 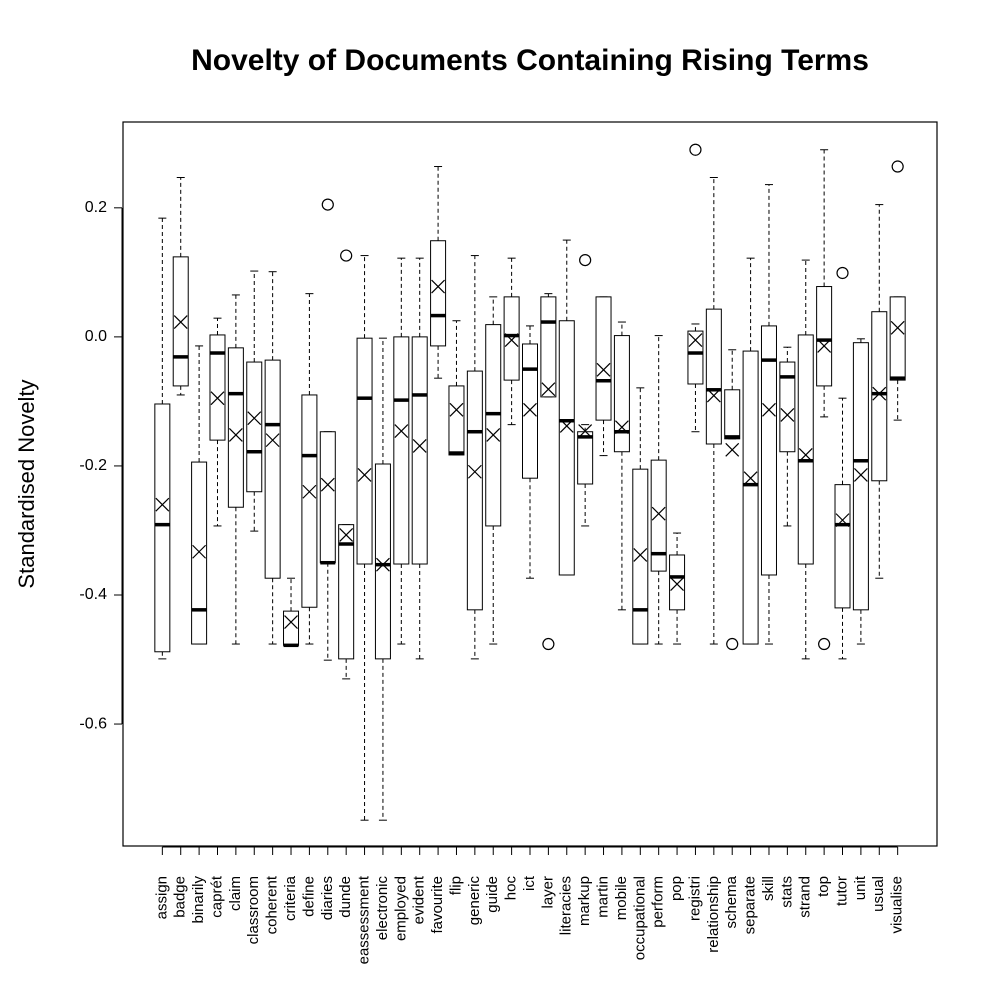 What do you see at coordinates (455, 885) in the screenshot?
I see `x-tick-label: flip` at bounding box center [455, 885].